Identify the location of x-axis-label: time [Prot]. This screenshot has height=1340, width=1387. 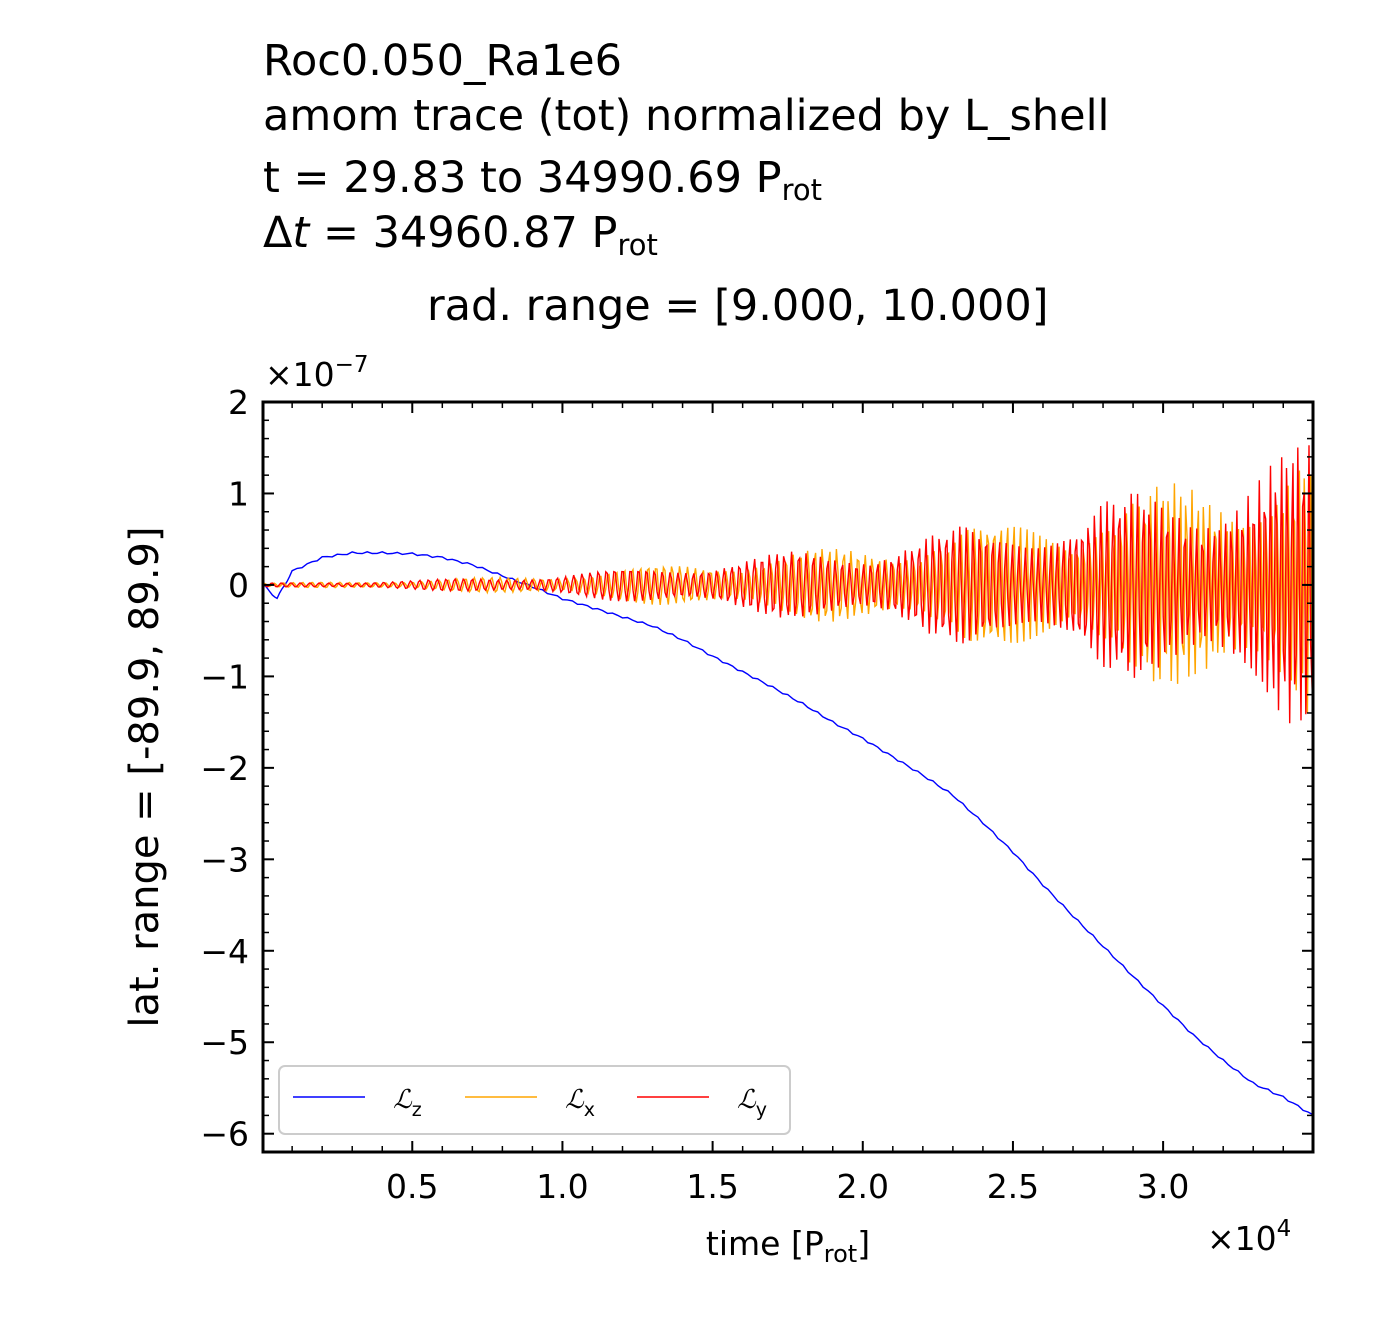
(788, 1246).